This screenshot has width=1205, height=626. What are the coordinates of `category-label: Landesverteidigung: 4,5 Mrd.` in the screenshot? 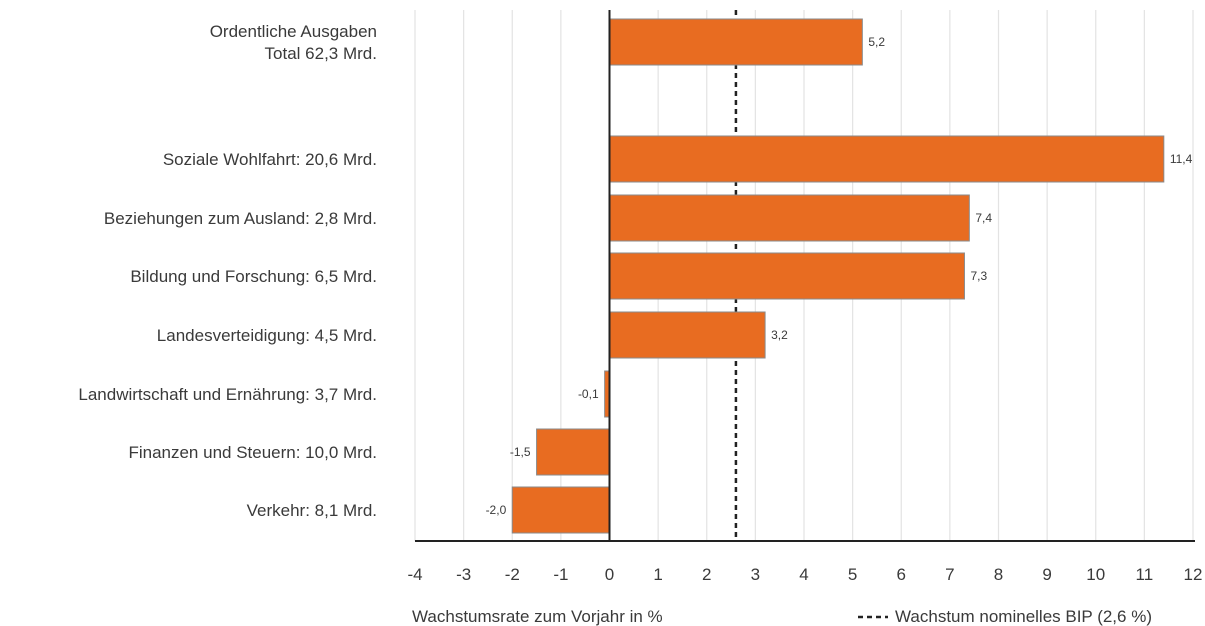 It's located at (267, 335).